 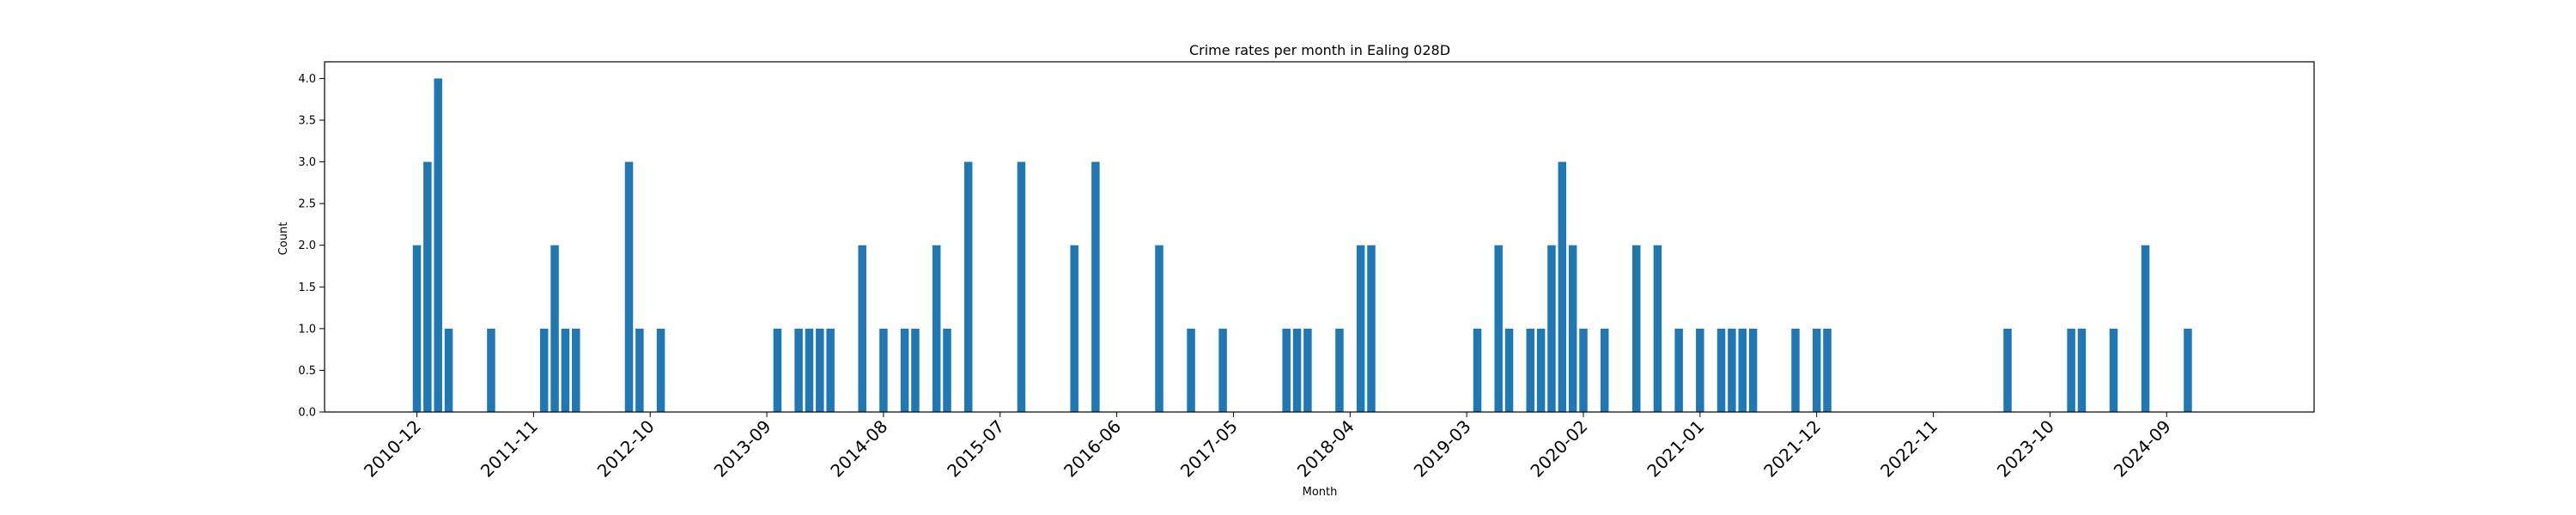 What do you see at coordinates (742, 449) in the screenshot?
I see `x-tick-label: 2013-09` at bounding box center [742, 449].